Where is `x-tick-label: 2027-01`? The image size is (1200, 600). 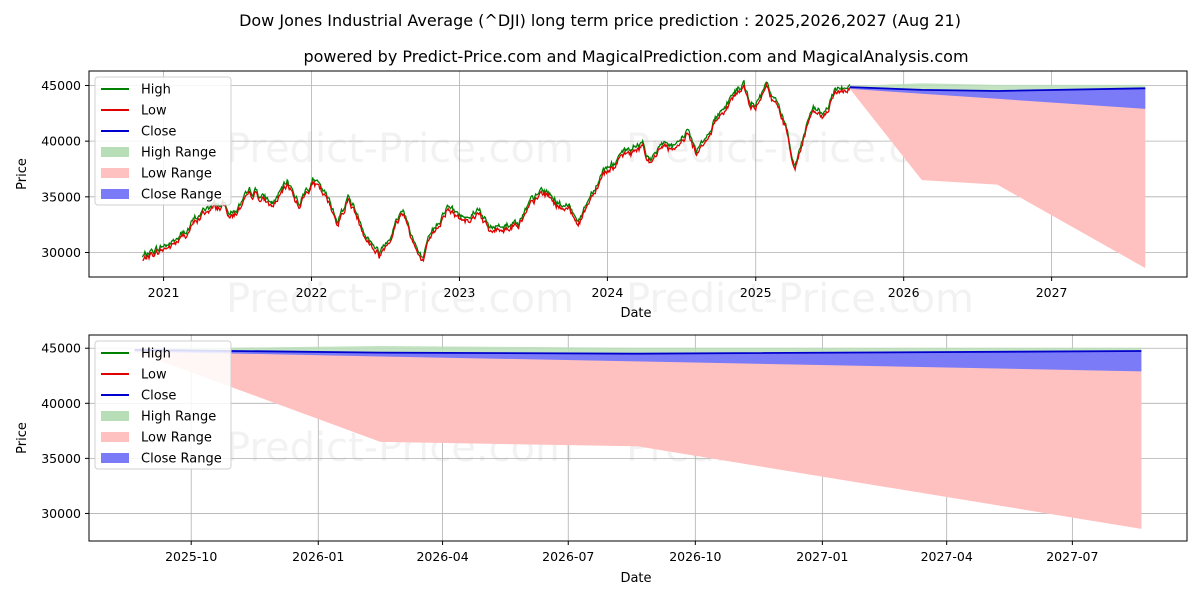
x-tick-label: 2027-01 is located at coordinates (822, 556).